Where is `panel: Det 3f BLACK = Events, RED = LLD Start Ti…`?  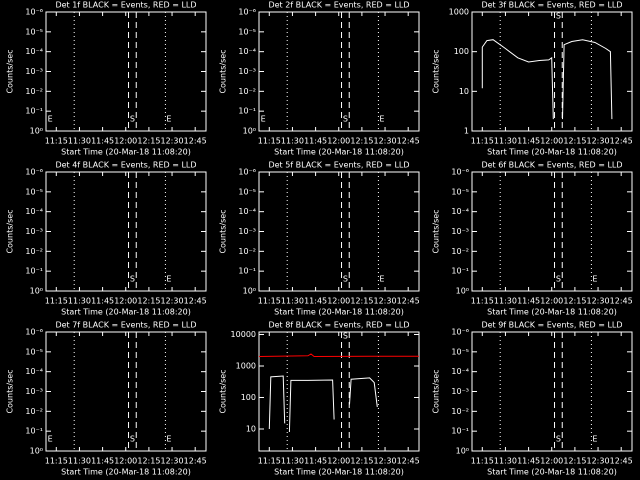 panel: Det 3f BLACK = Events, RED = LLD Start Ti… is located at coordinates (532, 79).